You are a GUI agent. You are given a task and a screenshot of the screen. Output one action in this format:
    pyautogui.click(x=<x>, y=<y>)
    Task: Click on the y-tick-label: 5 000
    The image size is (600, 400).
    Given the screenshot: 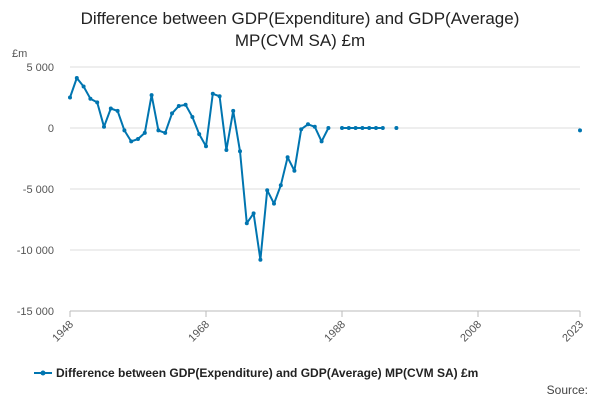 What is the action you would take?
    pyautogui.click(x=40, y=68)
    